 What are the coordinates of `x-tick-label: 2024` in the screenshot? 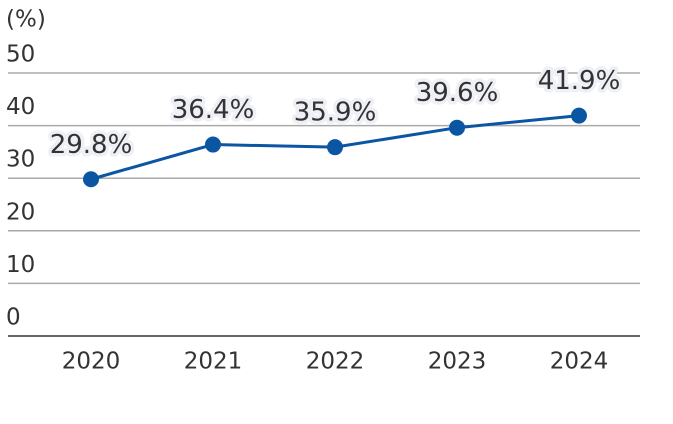 It's located at (579, 362).